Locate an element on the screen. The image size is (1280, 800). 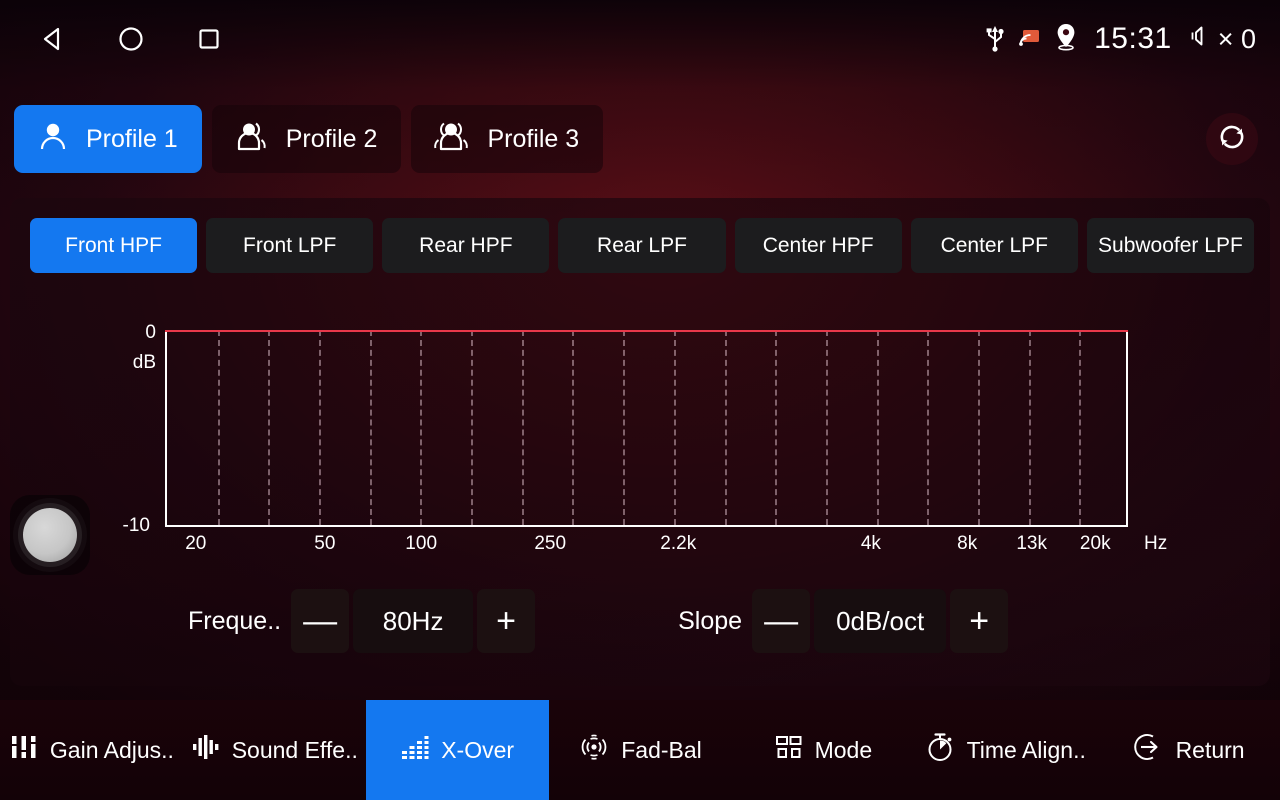
frequency-control: Freque.. — 80Hz + is located at coordinates (362, 621).